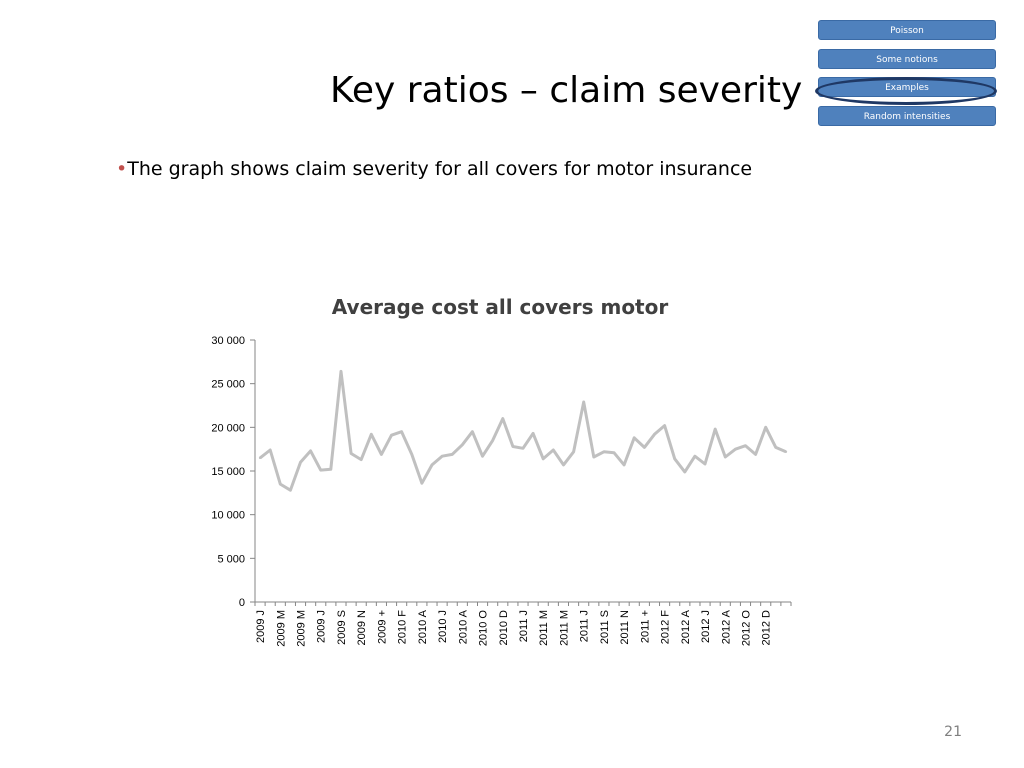 The width and height of the screenshot is (1024, 768). What do you see at coordinates (907, 30) in the screenshot?
I see `nav-button-poisson: Poisson` at bounding box center [907, 30].